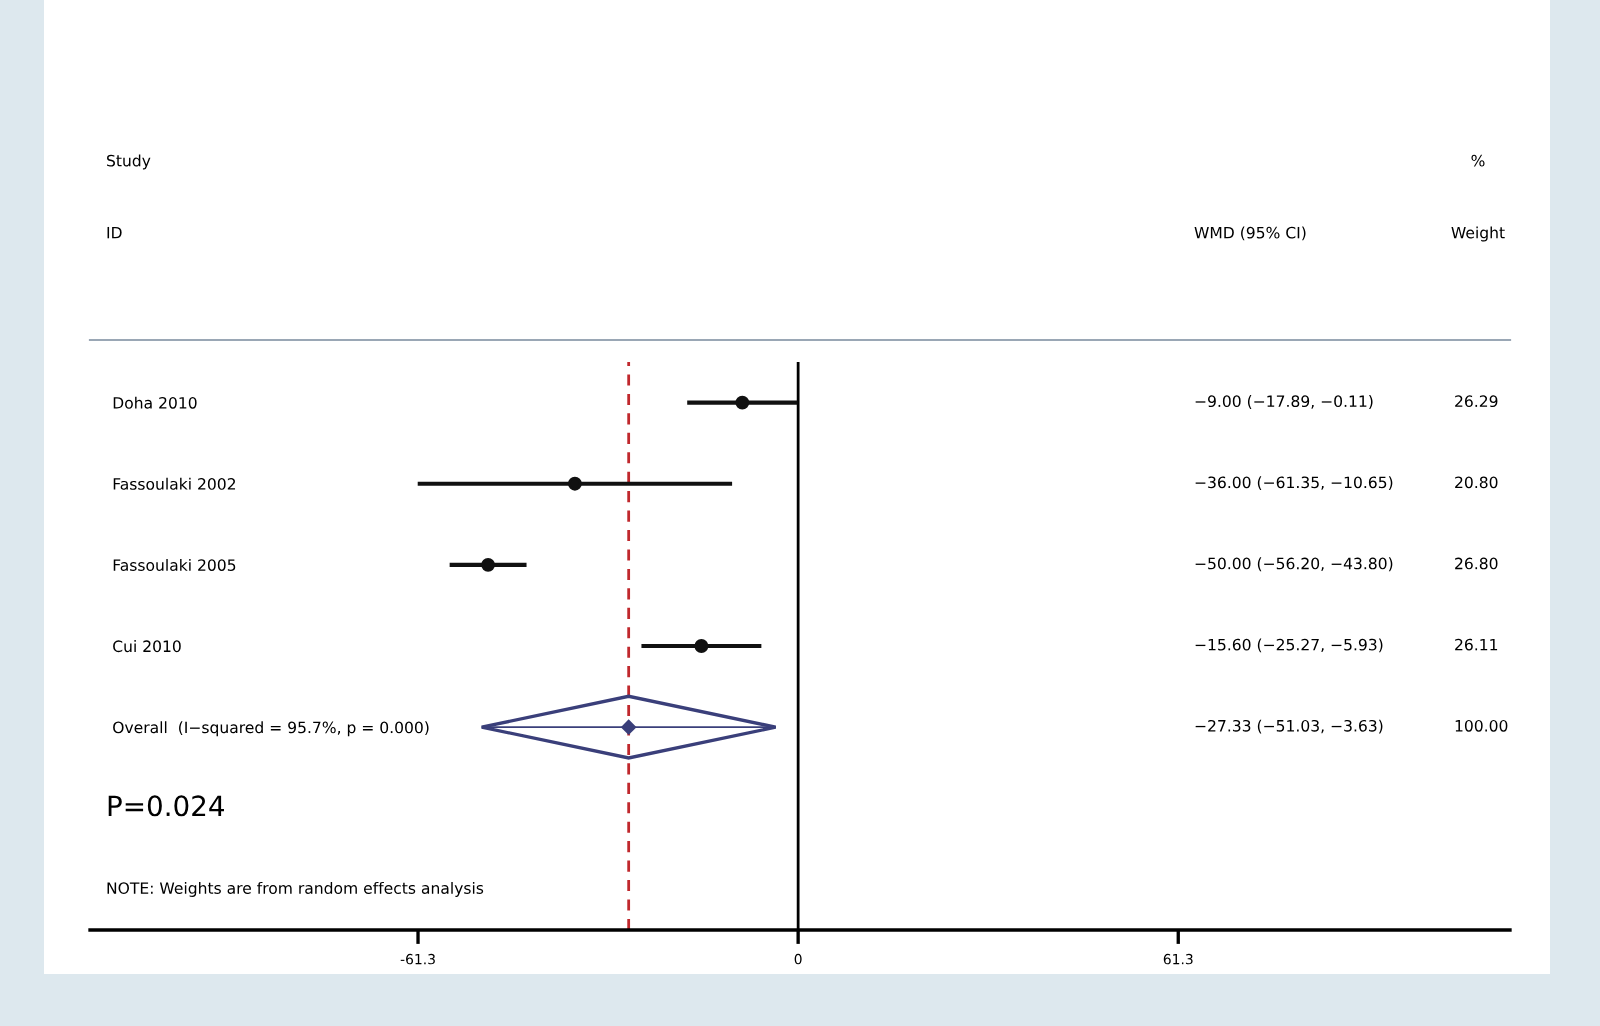  I want to click on annotation: P=0.024, so click(166, 806).